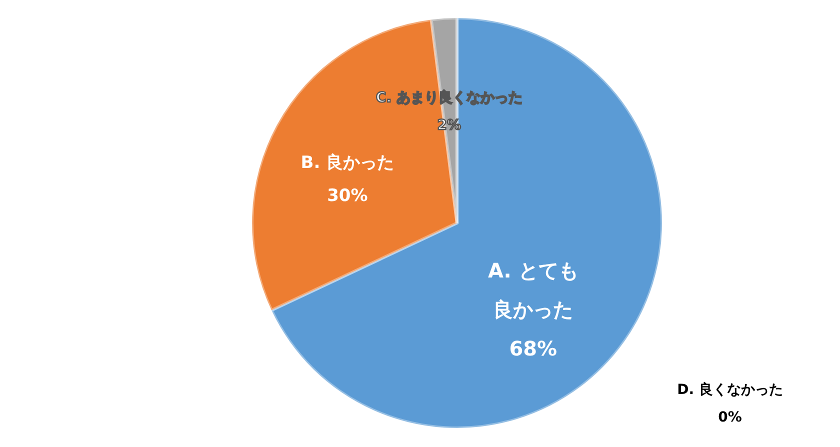 This screenshot has width=840, height=447. I want to click on slice-label: B. 良かった, so click(347, 162).